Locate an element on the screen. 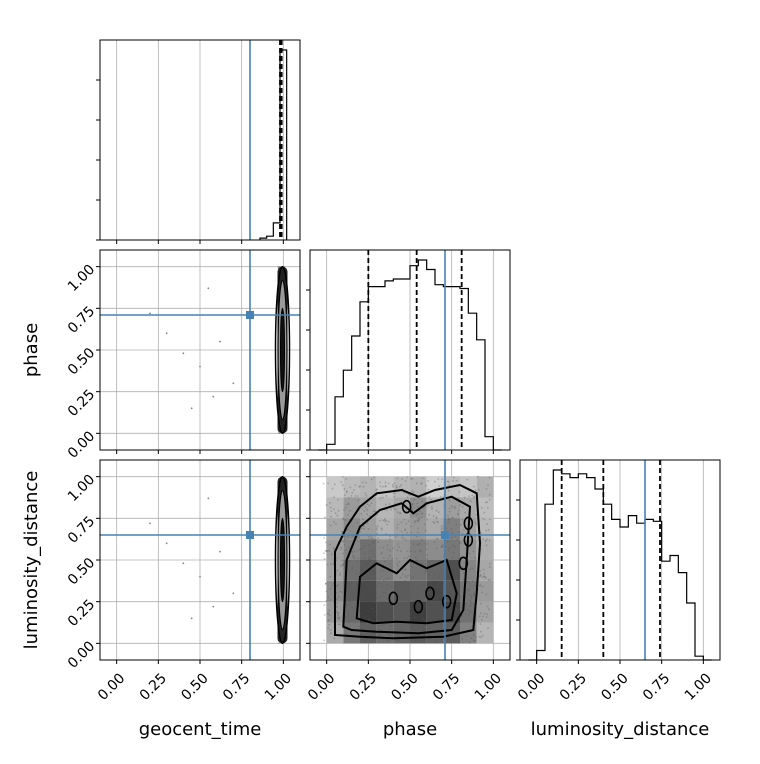 The image size is (760, 764). y-axis-label-luminosity_distance: luminosity_distance is located at coordinates (31, 560).